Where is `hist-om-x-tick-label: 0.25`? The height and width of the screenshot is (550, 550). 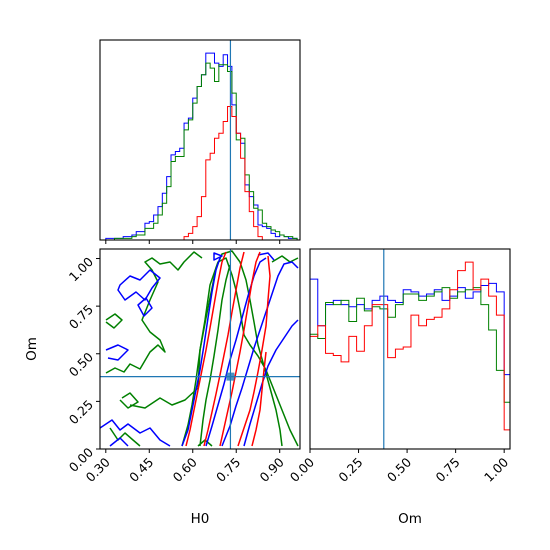
hist-om-x-tick-label: 0.25 is located at coordinates (350, 470).